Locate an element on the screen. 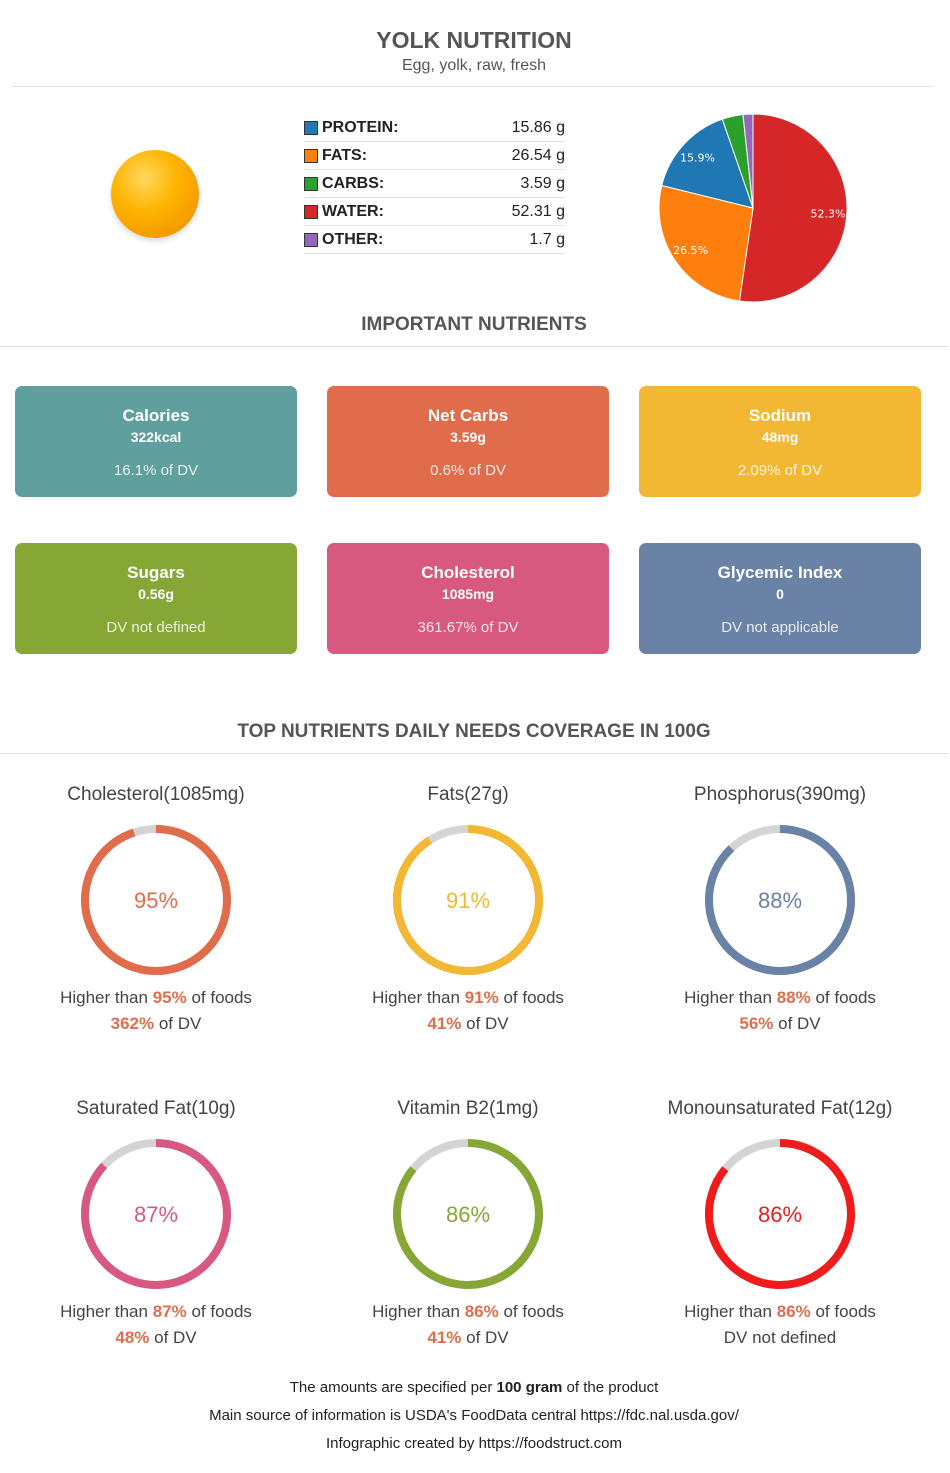  coverage-name: Phosphorus(390mg) is located at coordinates (780, 794).